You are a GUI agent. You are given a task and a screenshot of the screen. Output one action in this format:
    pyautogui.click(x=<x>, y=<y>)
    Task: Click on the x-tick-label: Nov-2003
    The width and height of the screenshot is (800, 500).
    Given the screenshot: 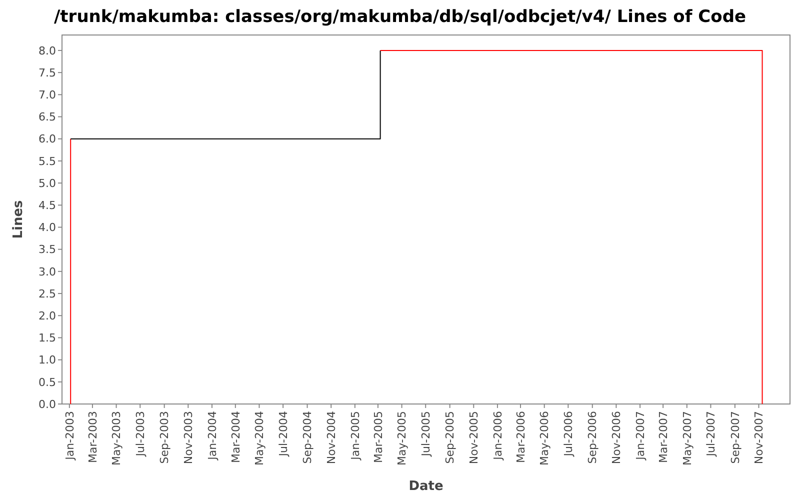 What is the action you would take?
    pyautogui.click(x=188, y=437)
    